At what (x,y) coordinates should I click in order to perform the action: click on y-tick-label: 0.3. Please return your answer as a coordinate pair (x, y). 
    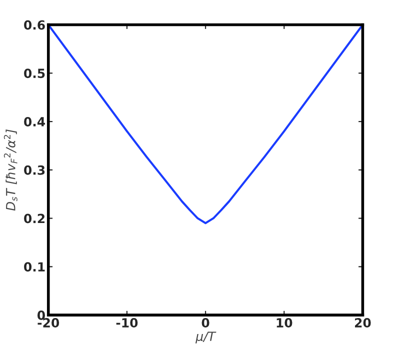
    Looking at the image, I should click on (34, 170).